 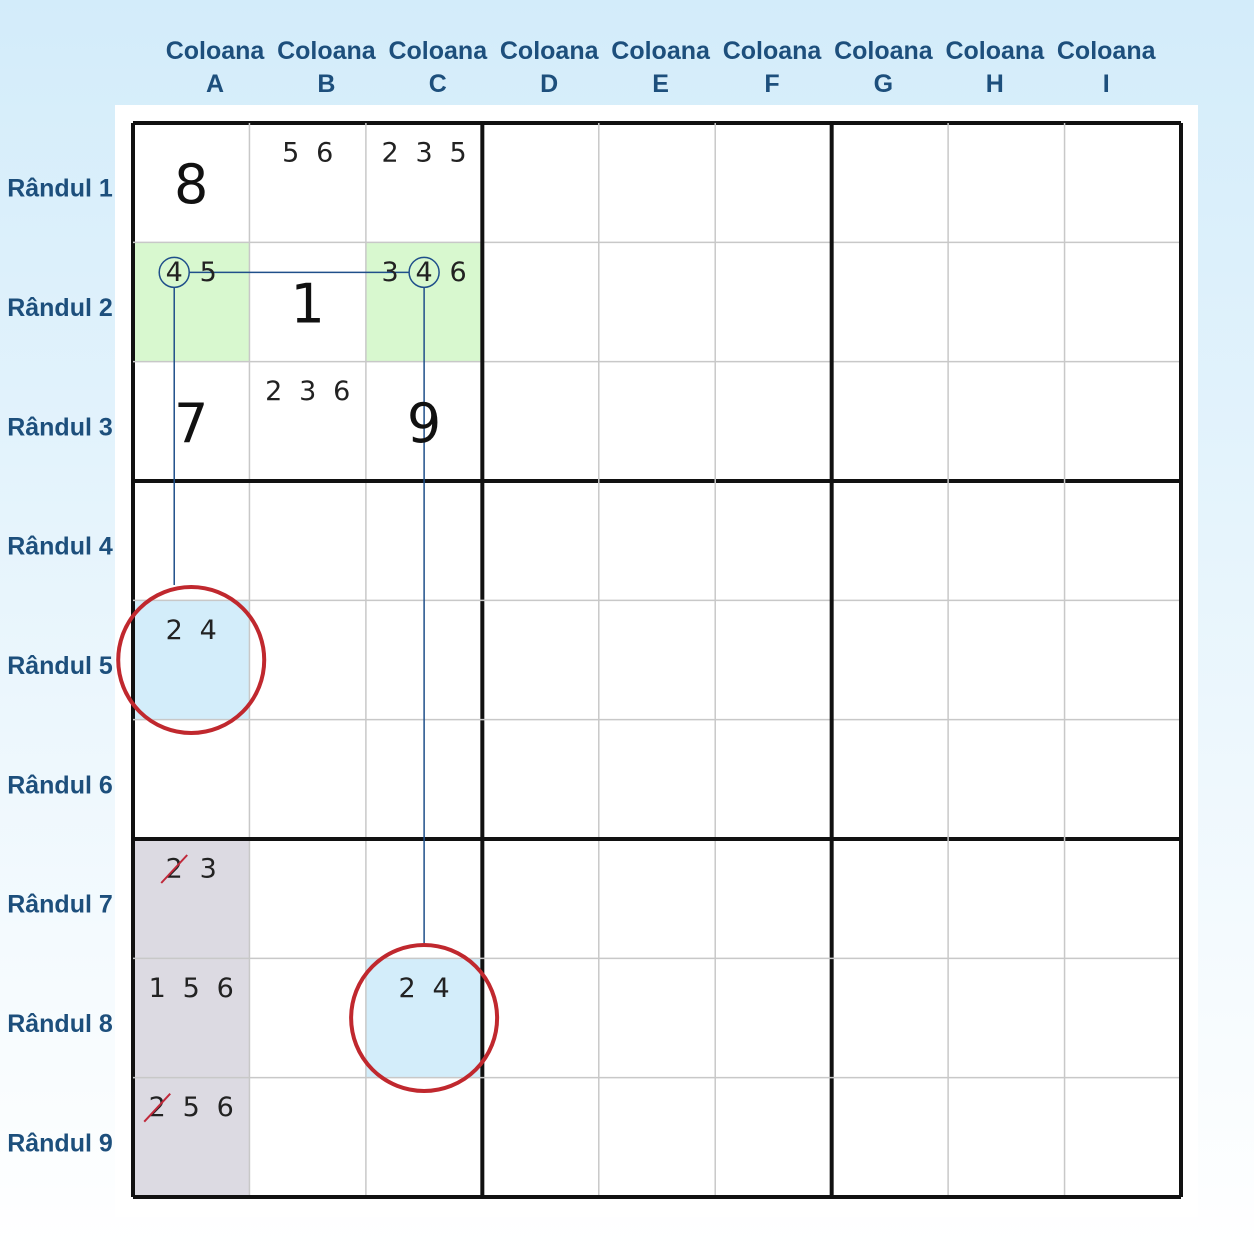 What do you see at coordinates (1106, 84) in the screenshot?
I see `column-letter: I` at bounding box center [1106, 84].